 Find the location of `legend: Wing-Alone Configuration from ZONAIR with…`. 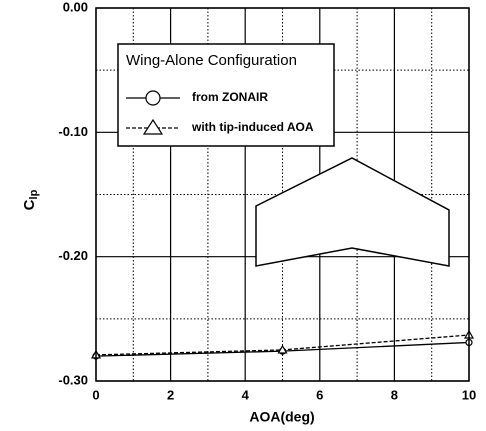

legend: Wing-Alone Configuration from ZONAIR with… is located at coordinates (226, 95).